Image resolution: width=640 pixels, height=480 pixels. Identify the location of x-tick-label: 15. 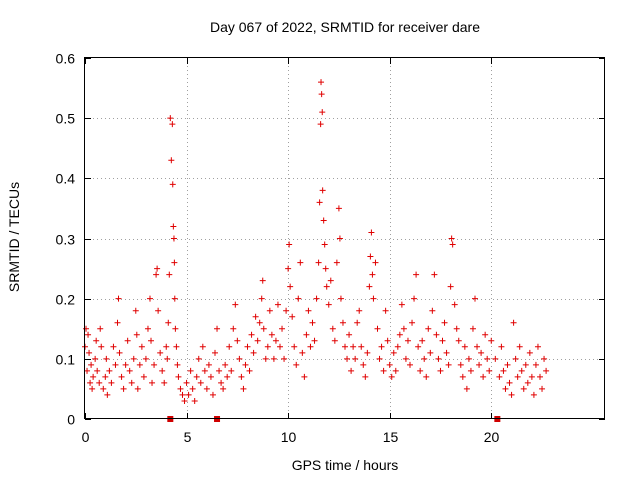
(391, 437).